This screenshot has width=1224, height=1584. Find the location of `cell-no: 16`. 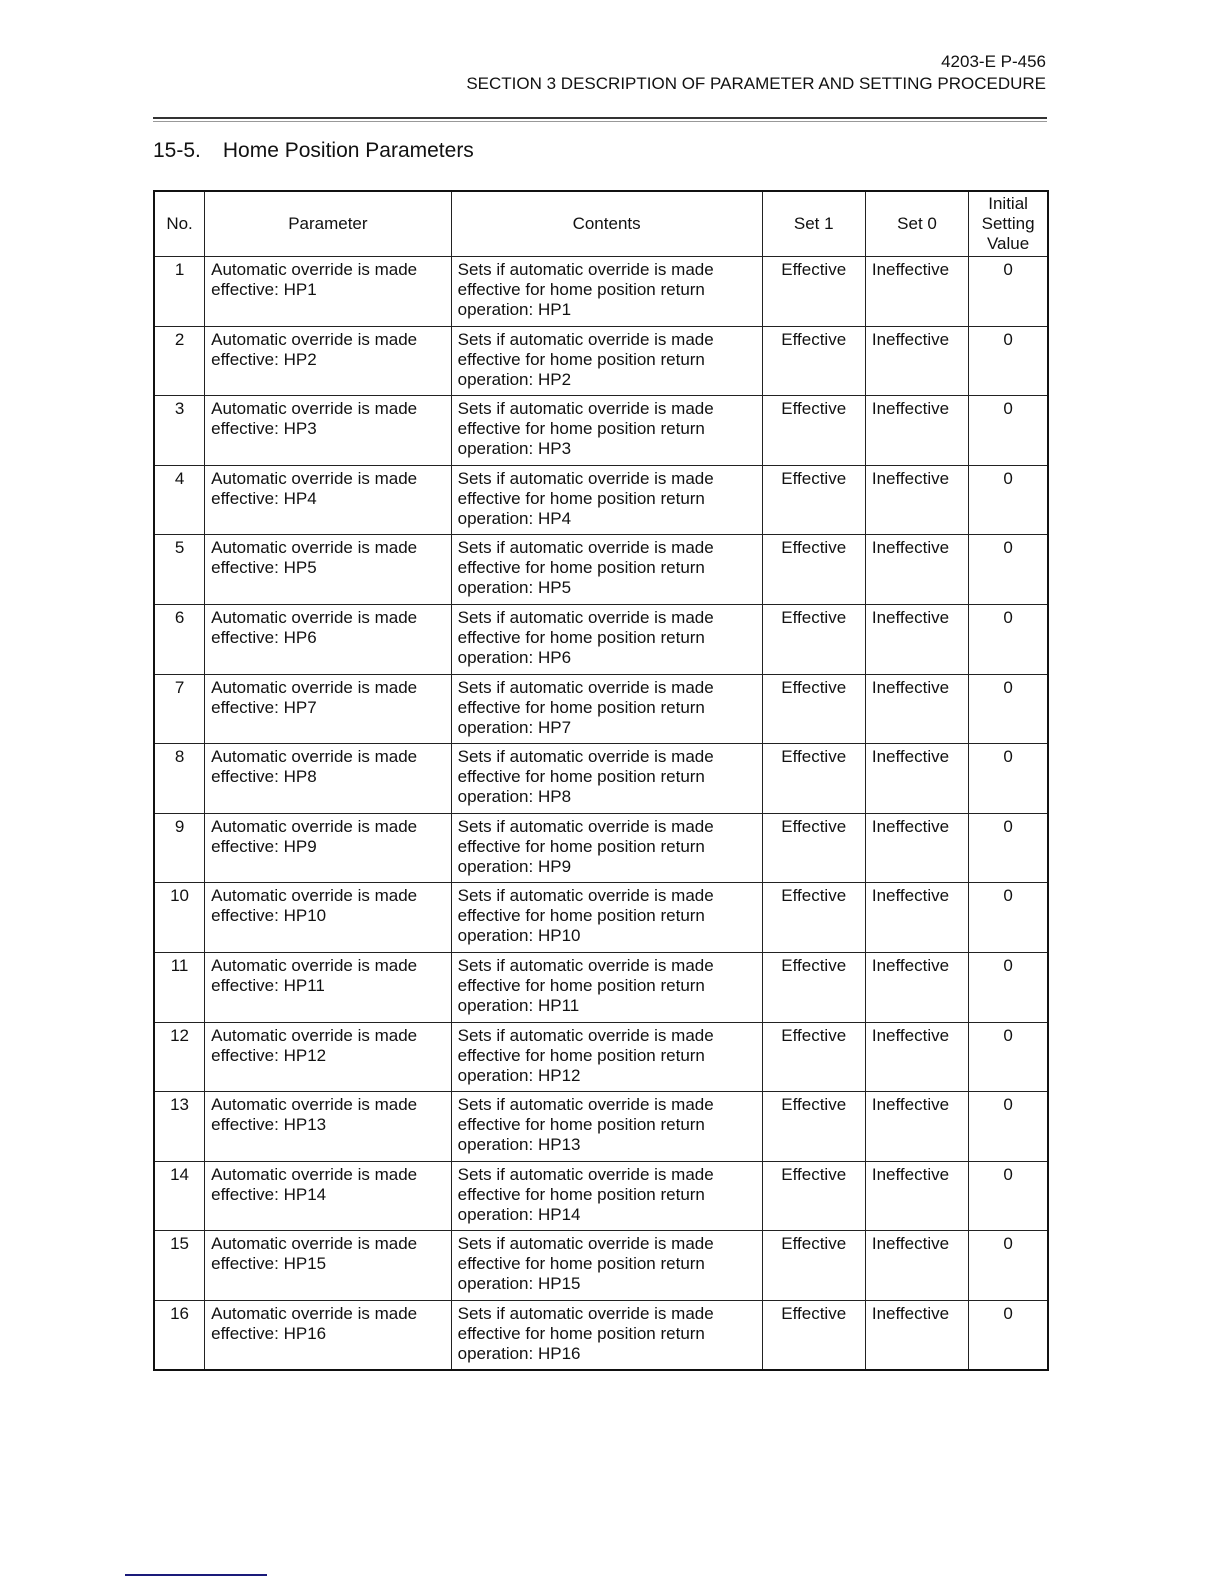

cell-no: 16 is located at coordinates (179, 1335).